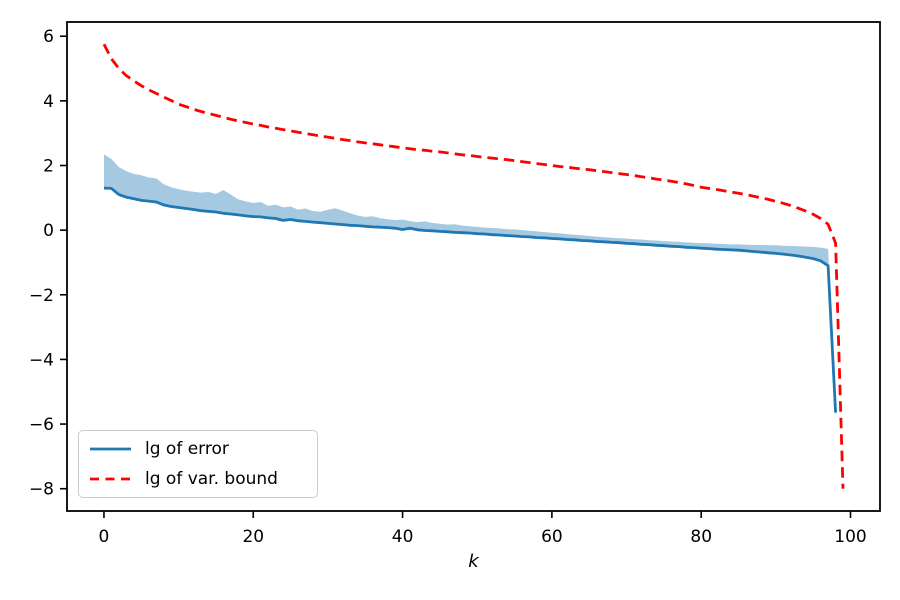 This screenshot has width=900, height=600. I want to click on y-tick-label: 4, so click(48, 102).